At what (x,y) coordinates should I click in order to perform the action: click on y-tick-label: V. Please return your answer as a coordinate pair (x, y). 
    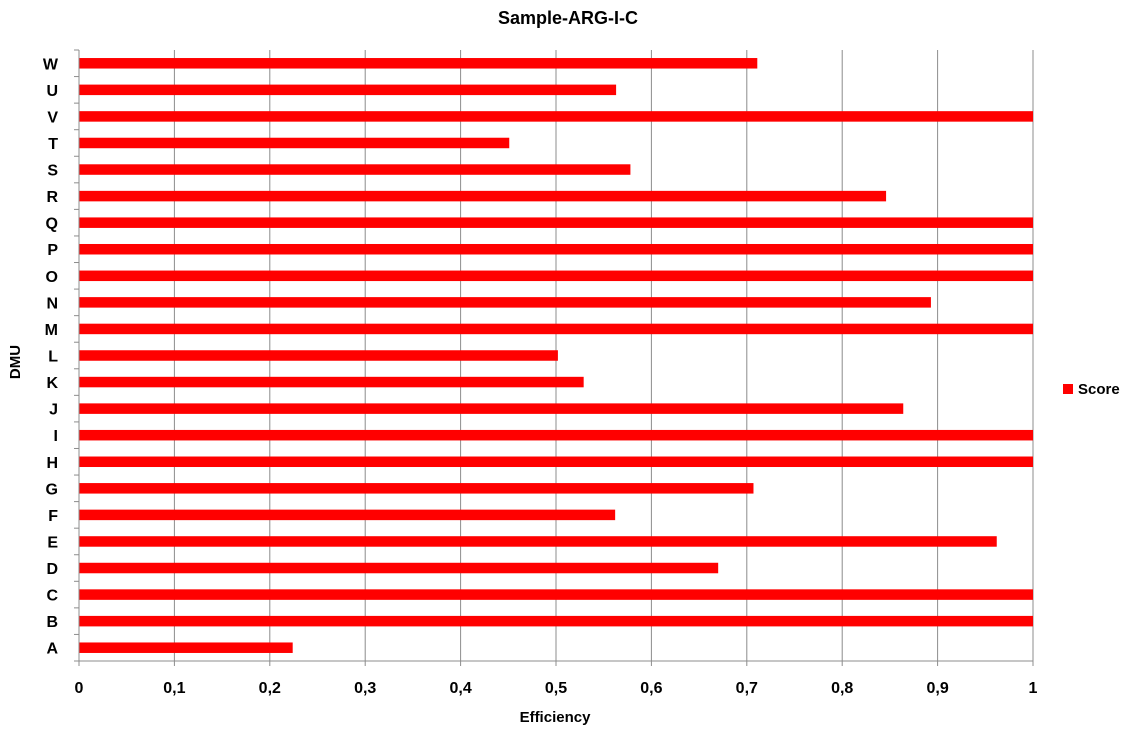
    Looking at the image, I should click on (52, 117).